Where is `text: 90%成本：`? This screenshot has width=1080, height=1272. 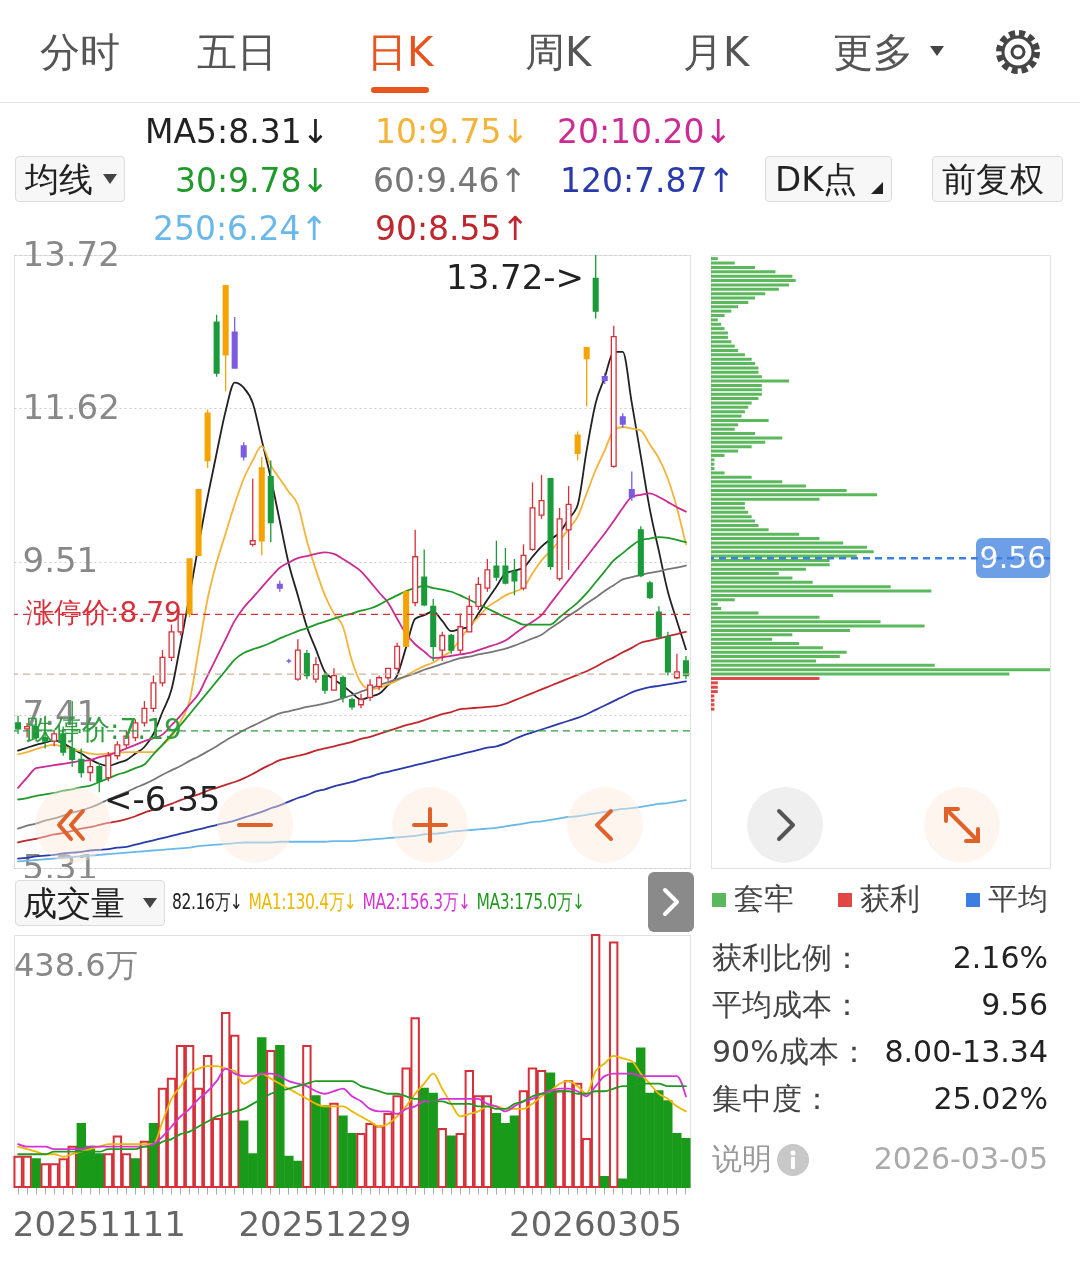 text: 90%成本： is located at coordinates (790, 1051).